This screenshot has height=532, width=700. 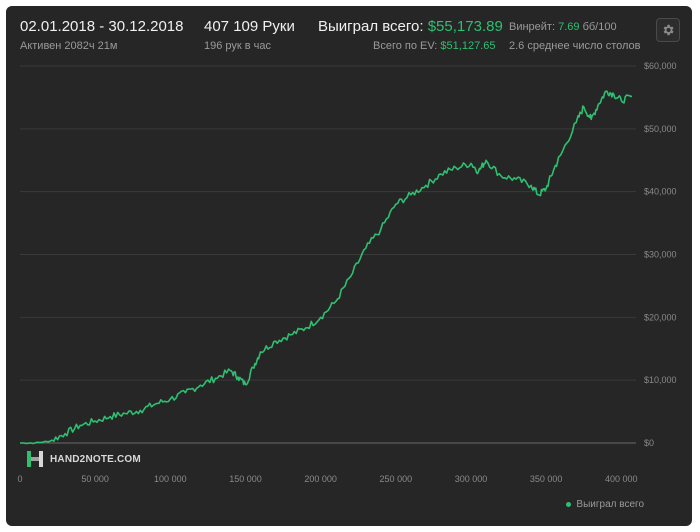 What do you see at coordinates (35, 459) in the screenshot?
I see `h2n-logo-icon` at bounding box center [35, 459].